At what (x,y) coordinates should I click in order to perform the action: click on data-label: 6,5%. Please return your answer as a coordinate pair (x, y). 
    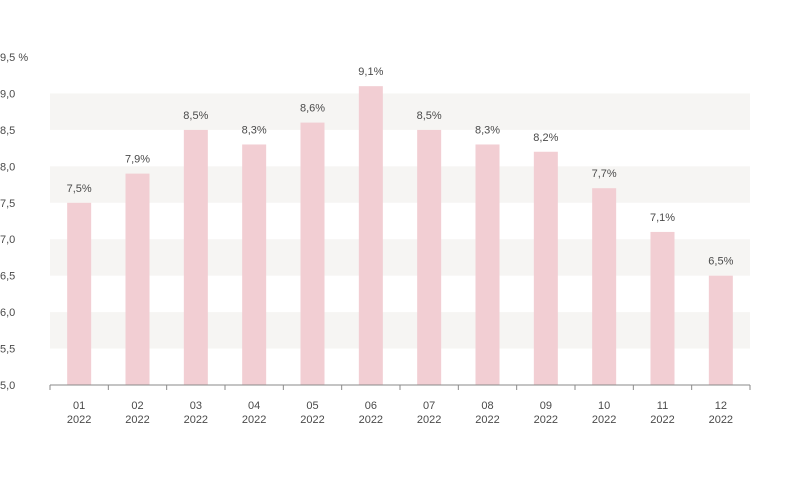
    Looking at the image, I should click on (720, 262).